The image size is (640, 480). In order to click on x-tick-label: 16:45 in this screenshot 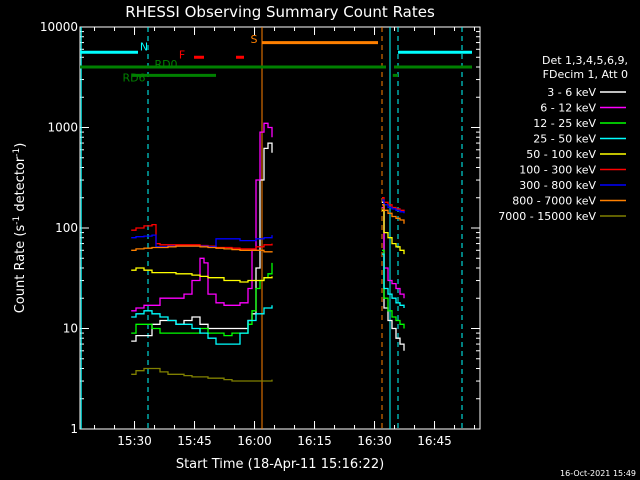, I will do `click(434, 441)`.